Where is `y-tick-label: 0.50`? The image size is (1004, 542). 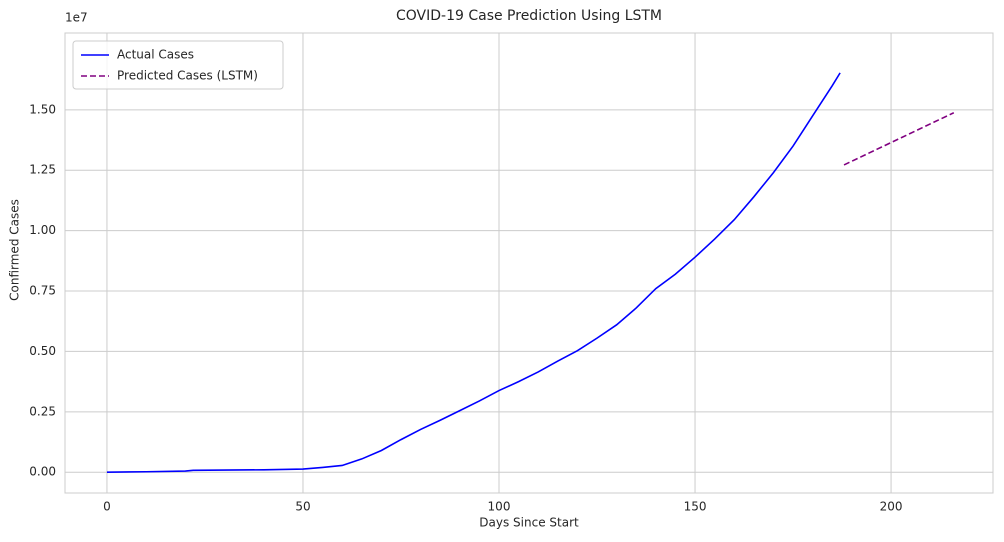 y-tick-label: 0.50 is located at coordinates (42, 351).